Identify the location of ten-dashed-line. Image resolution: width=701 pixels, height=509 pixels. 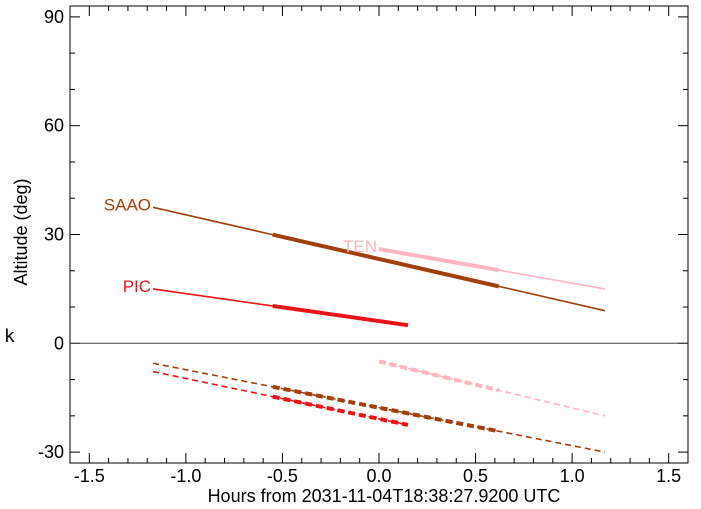
(492, 388).